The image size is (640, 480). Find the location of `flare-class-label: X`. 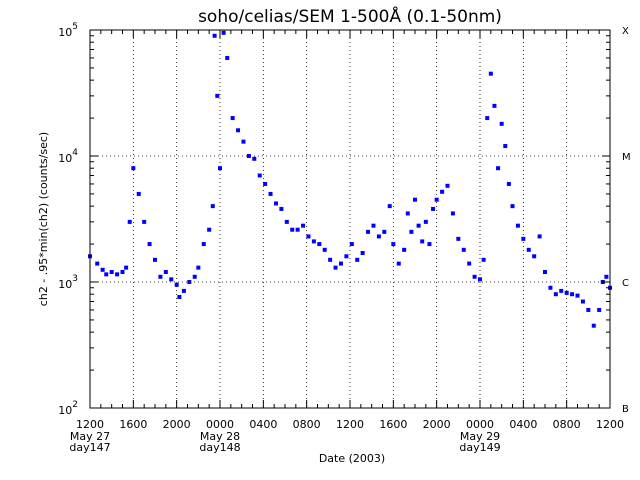

flare-class-label: X is located at coordinates (625, 31).